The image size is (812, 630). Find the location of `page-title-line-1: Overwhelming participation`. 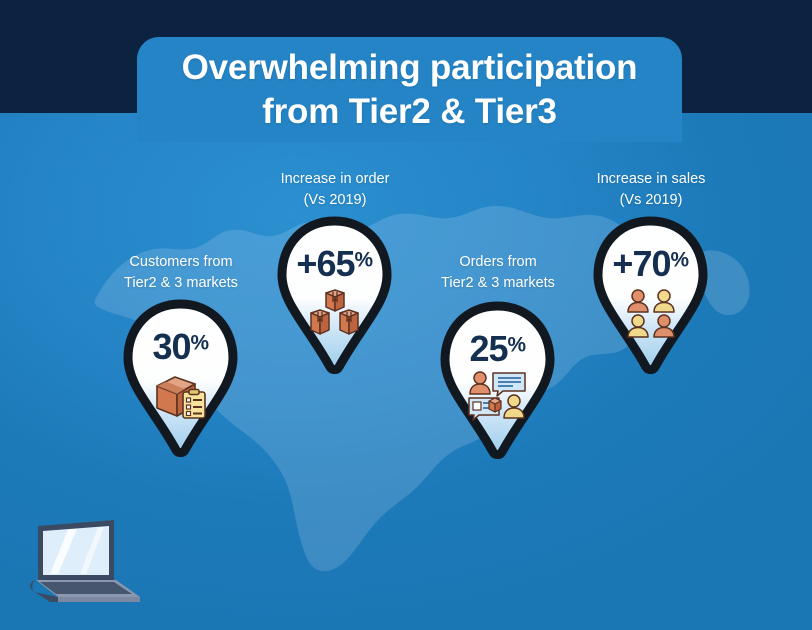

page-title-line-1: Overwhelming participation is located at coordinates (409, 67).